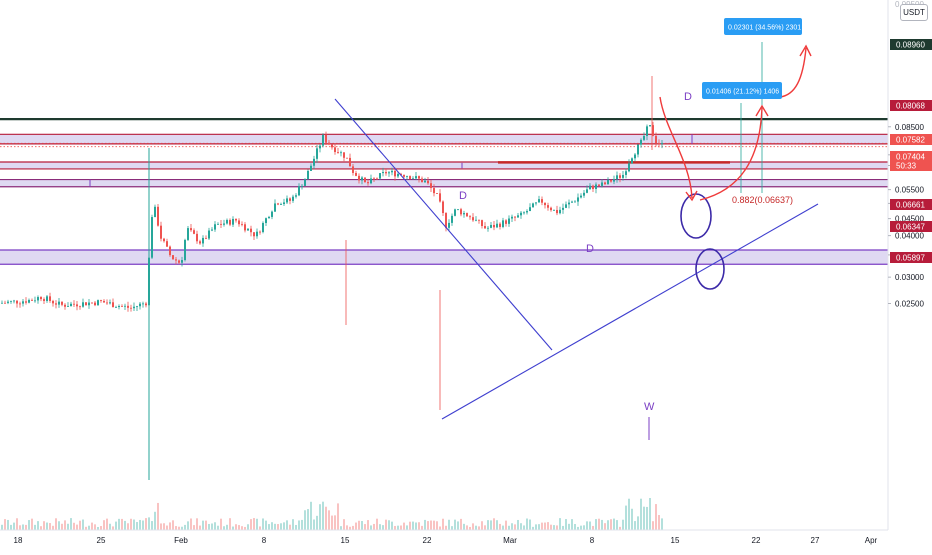 The image size is (932, 555). What do you see at coordinates (444, 537) in the screenshot?
I see `time-axis: 18 25 Feb 8 15 22 Mar 8 15 22 27 Apr` at bounding box center [444, 537].